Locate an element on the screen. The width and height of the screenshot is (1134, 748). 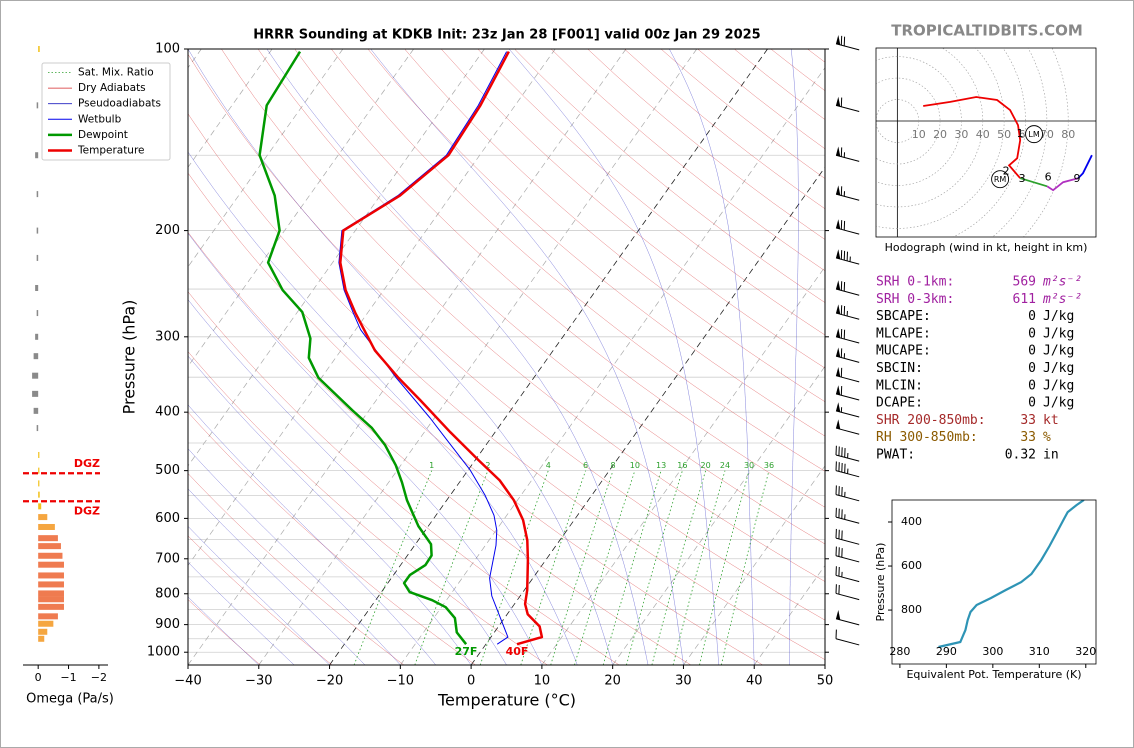
height-label: 2 is located at coordinates (1006, 170).